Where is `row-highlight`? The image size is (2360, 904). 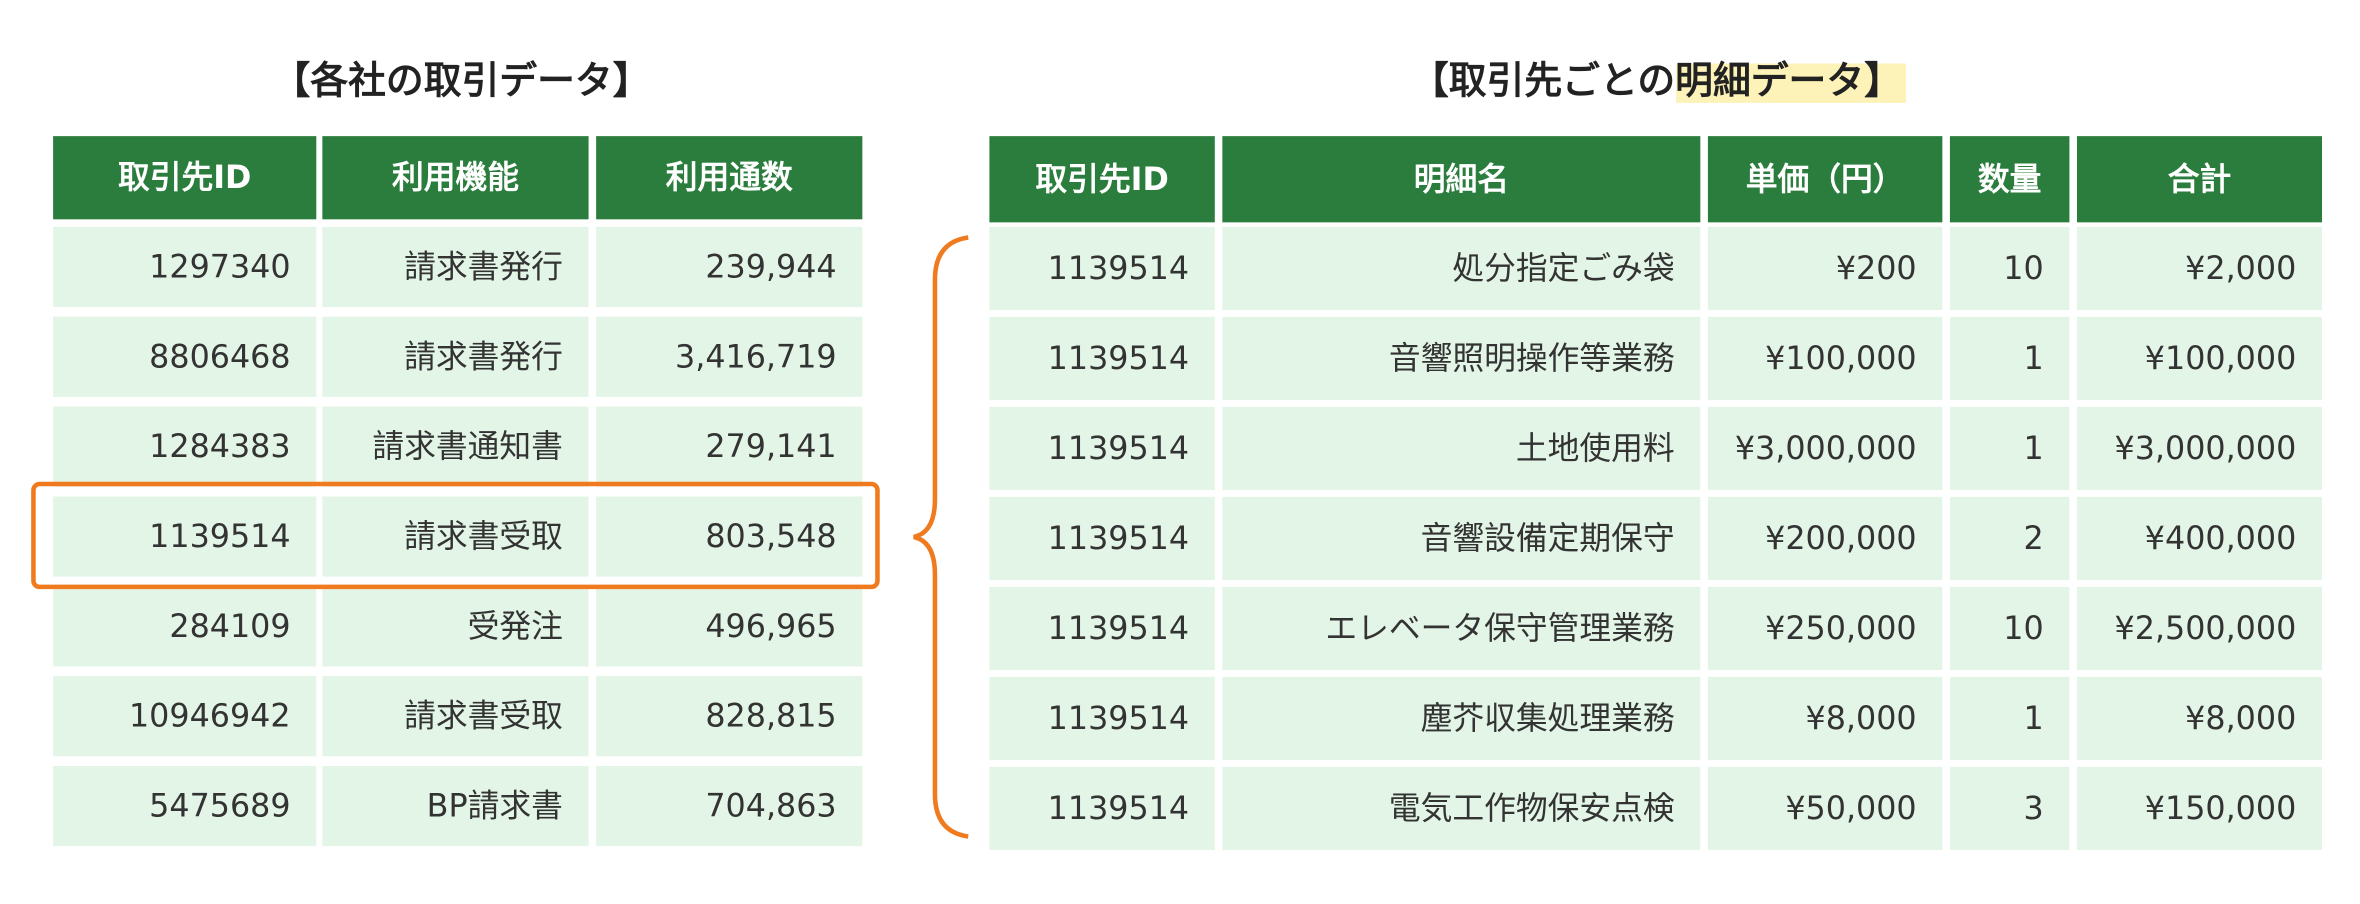
row-highlight is located at coordinates (455, 535).